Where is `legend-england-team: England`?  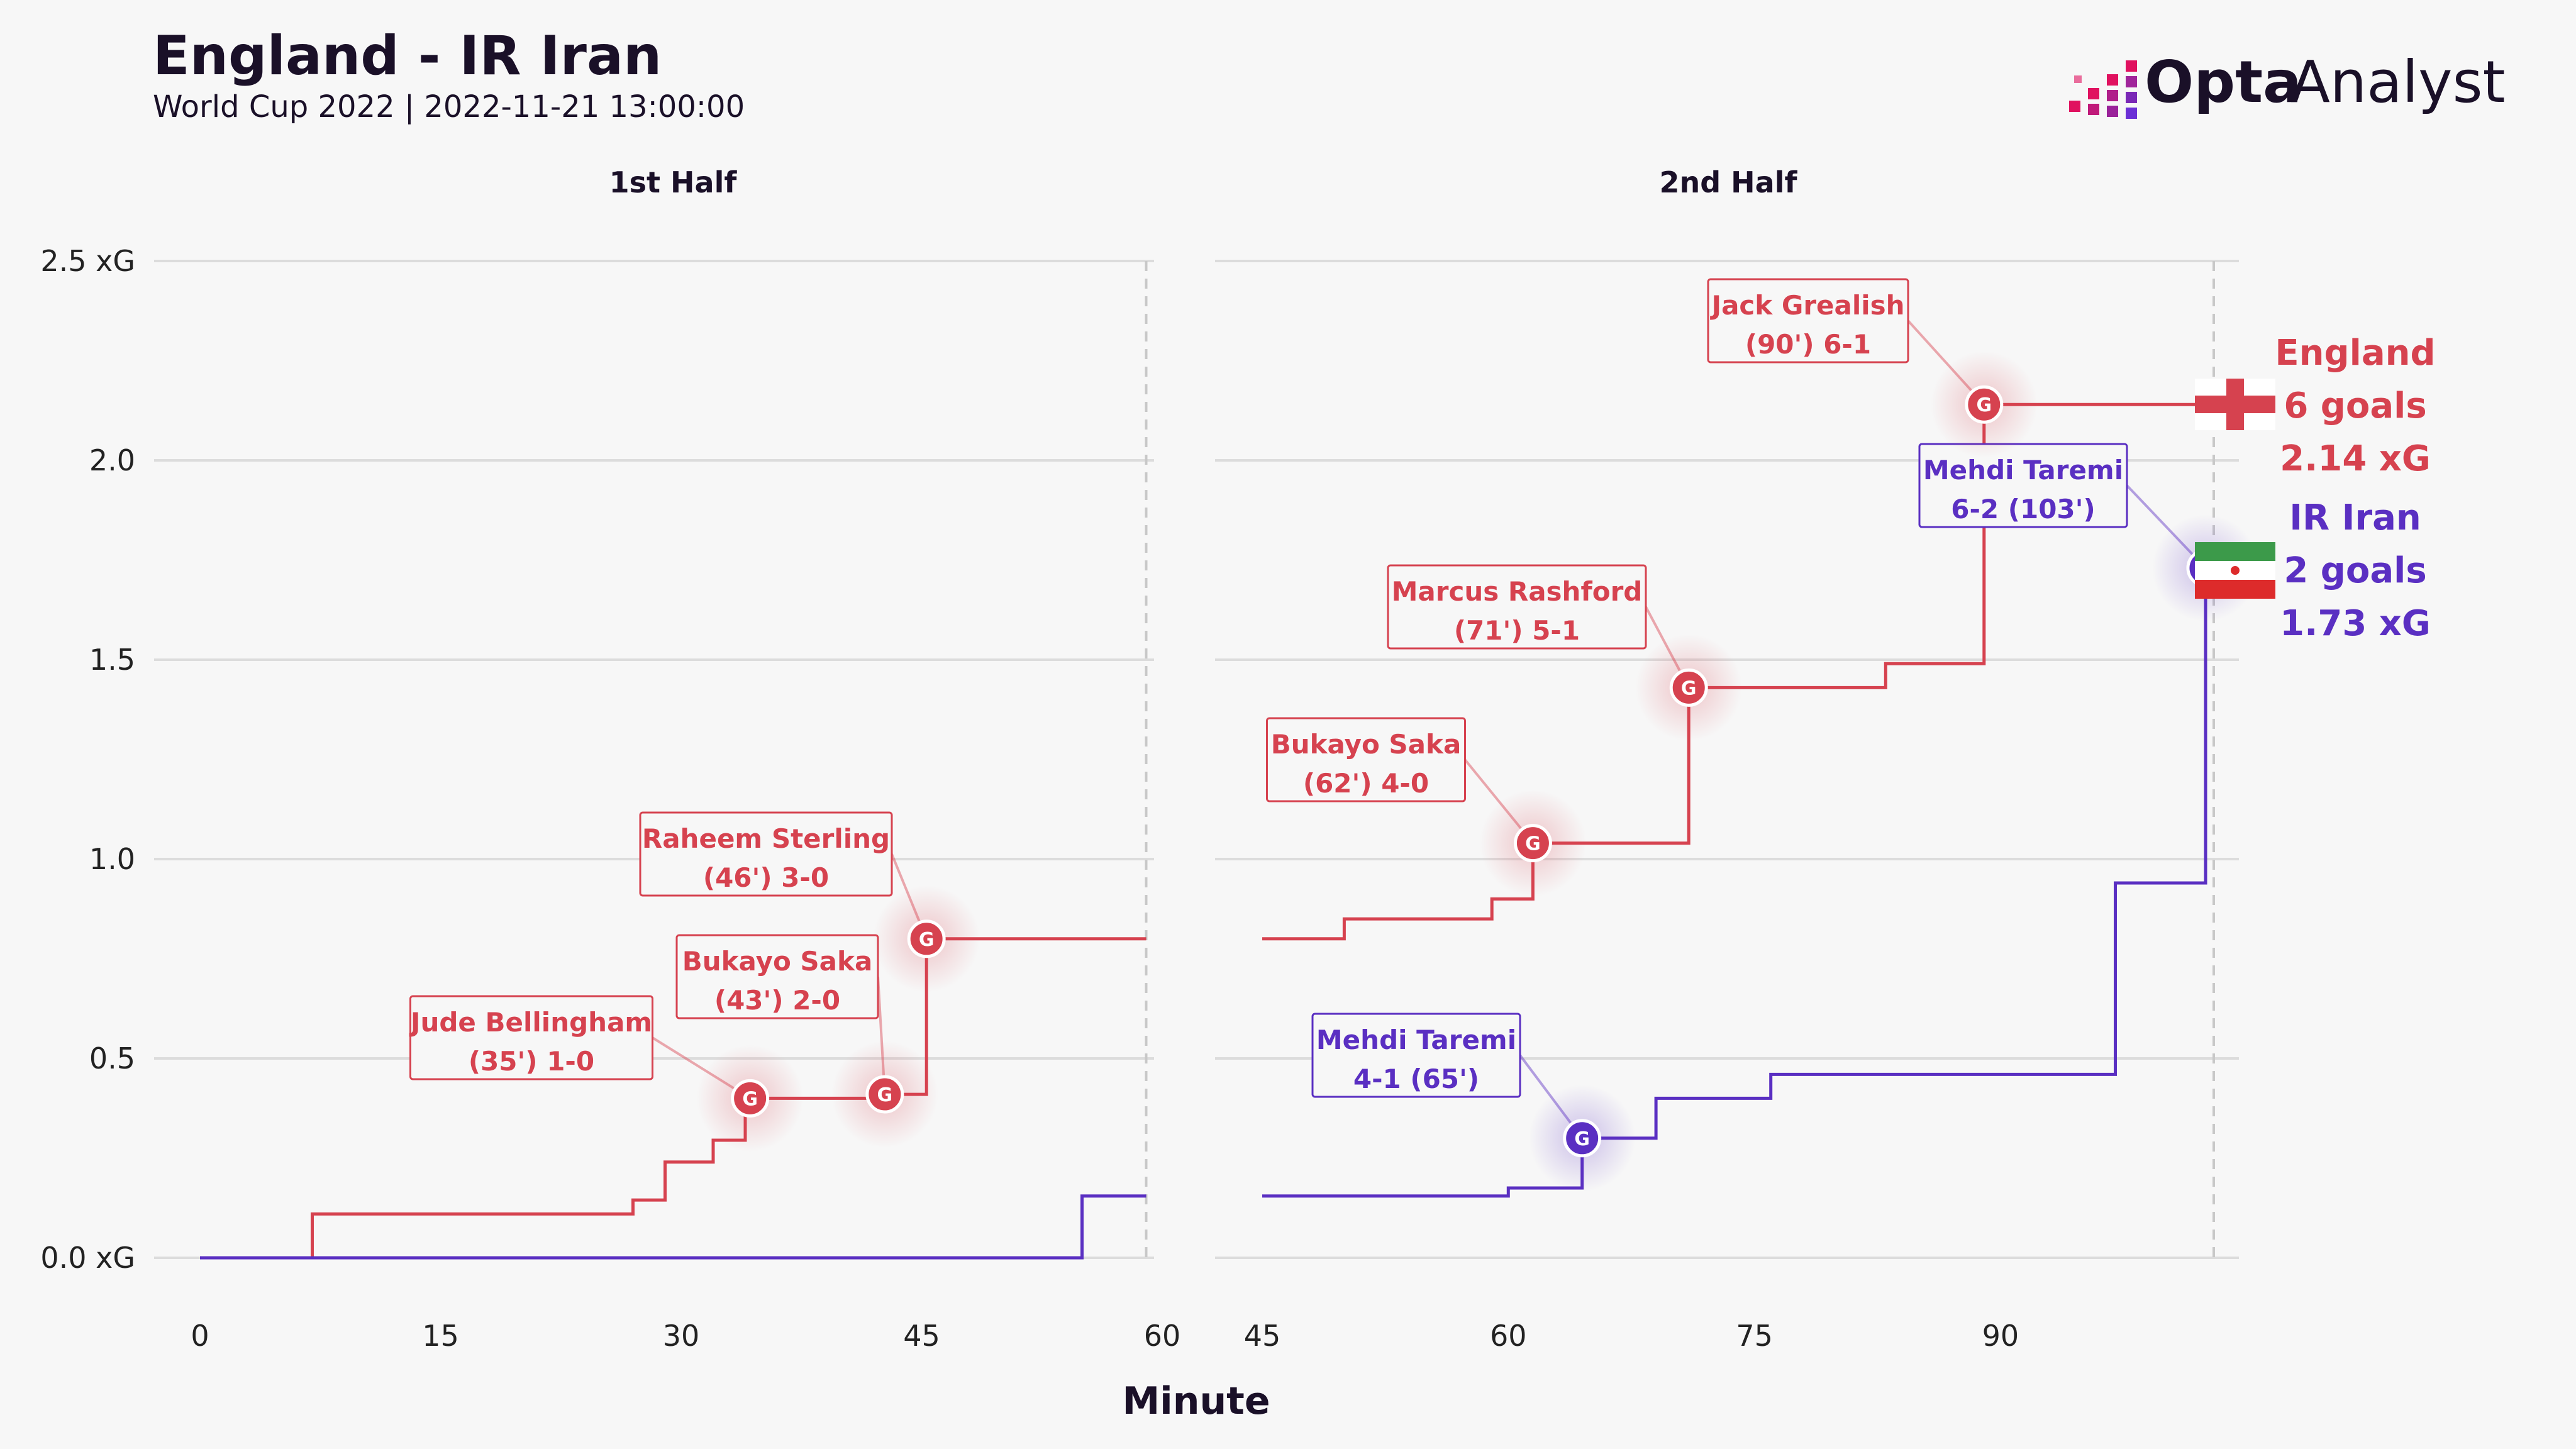 legend-england-team: England is located at coordinates (2355, 353).